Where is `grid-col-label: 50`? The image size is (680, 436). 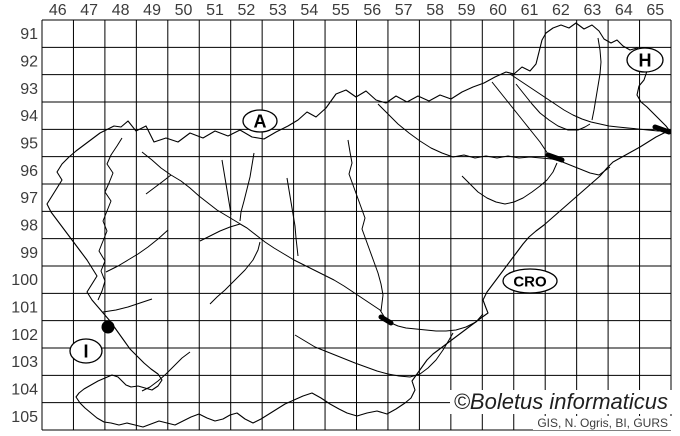 grid-col-label: 50 is located at coordinates (184, 10).